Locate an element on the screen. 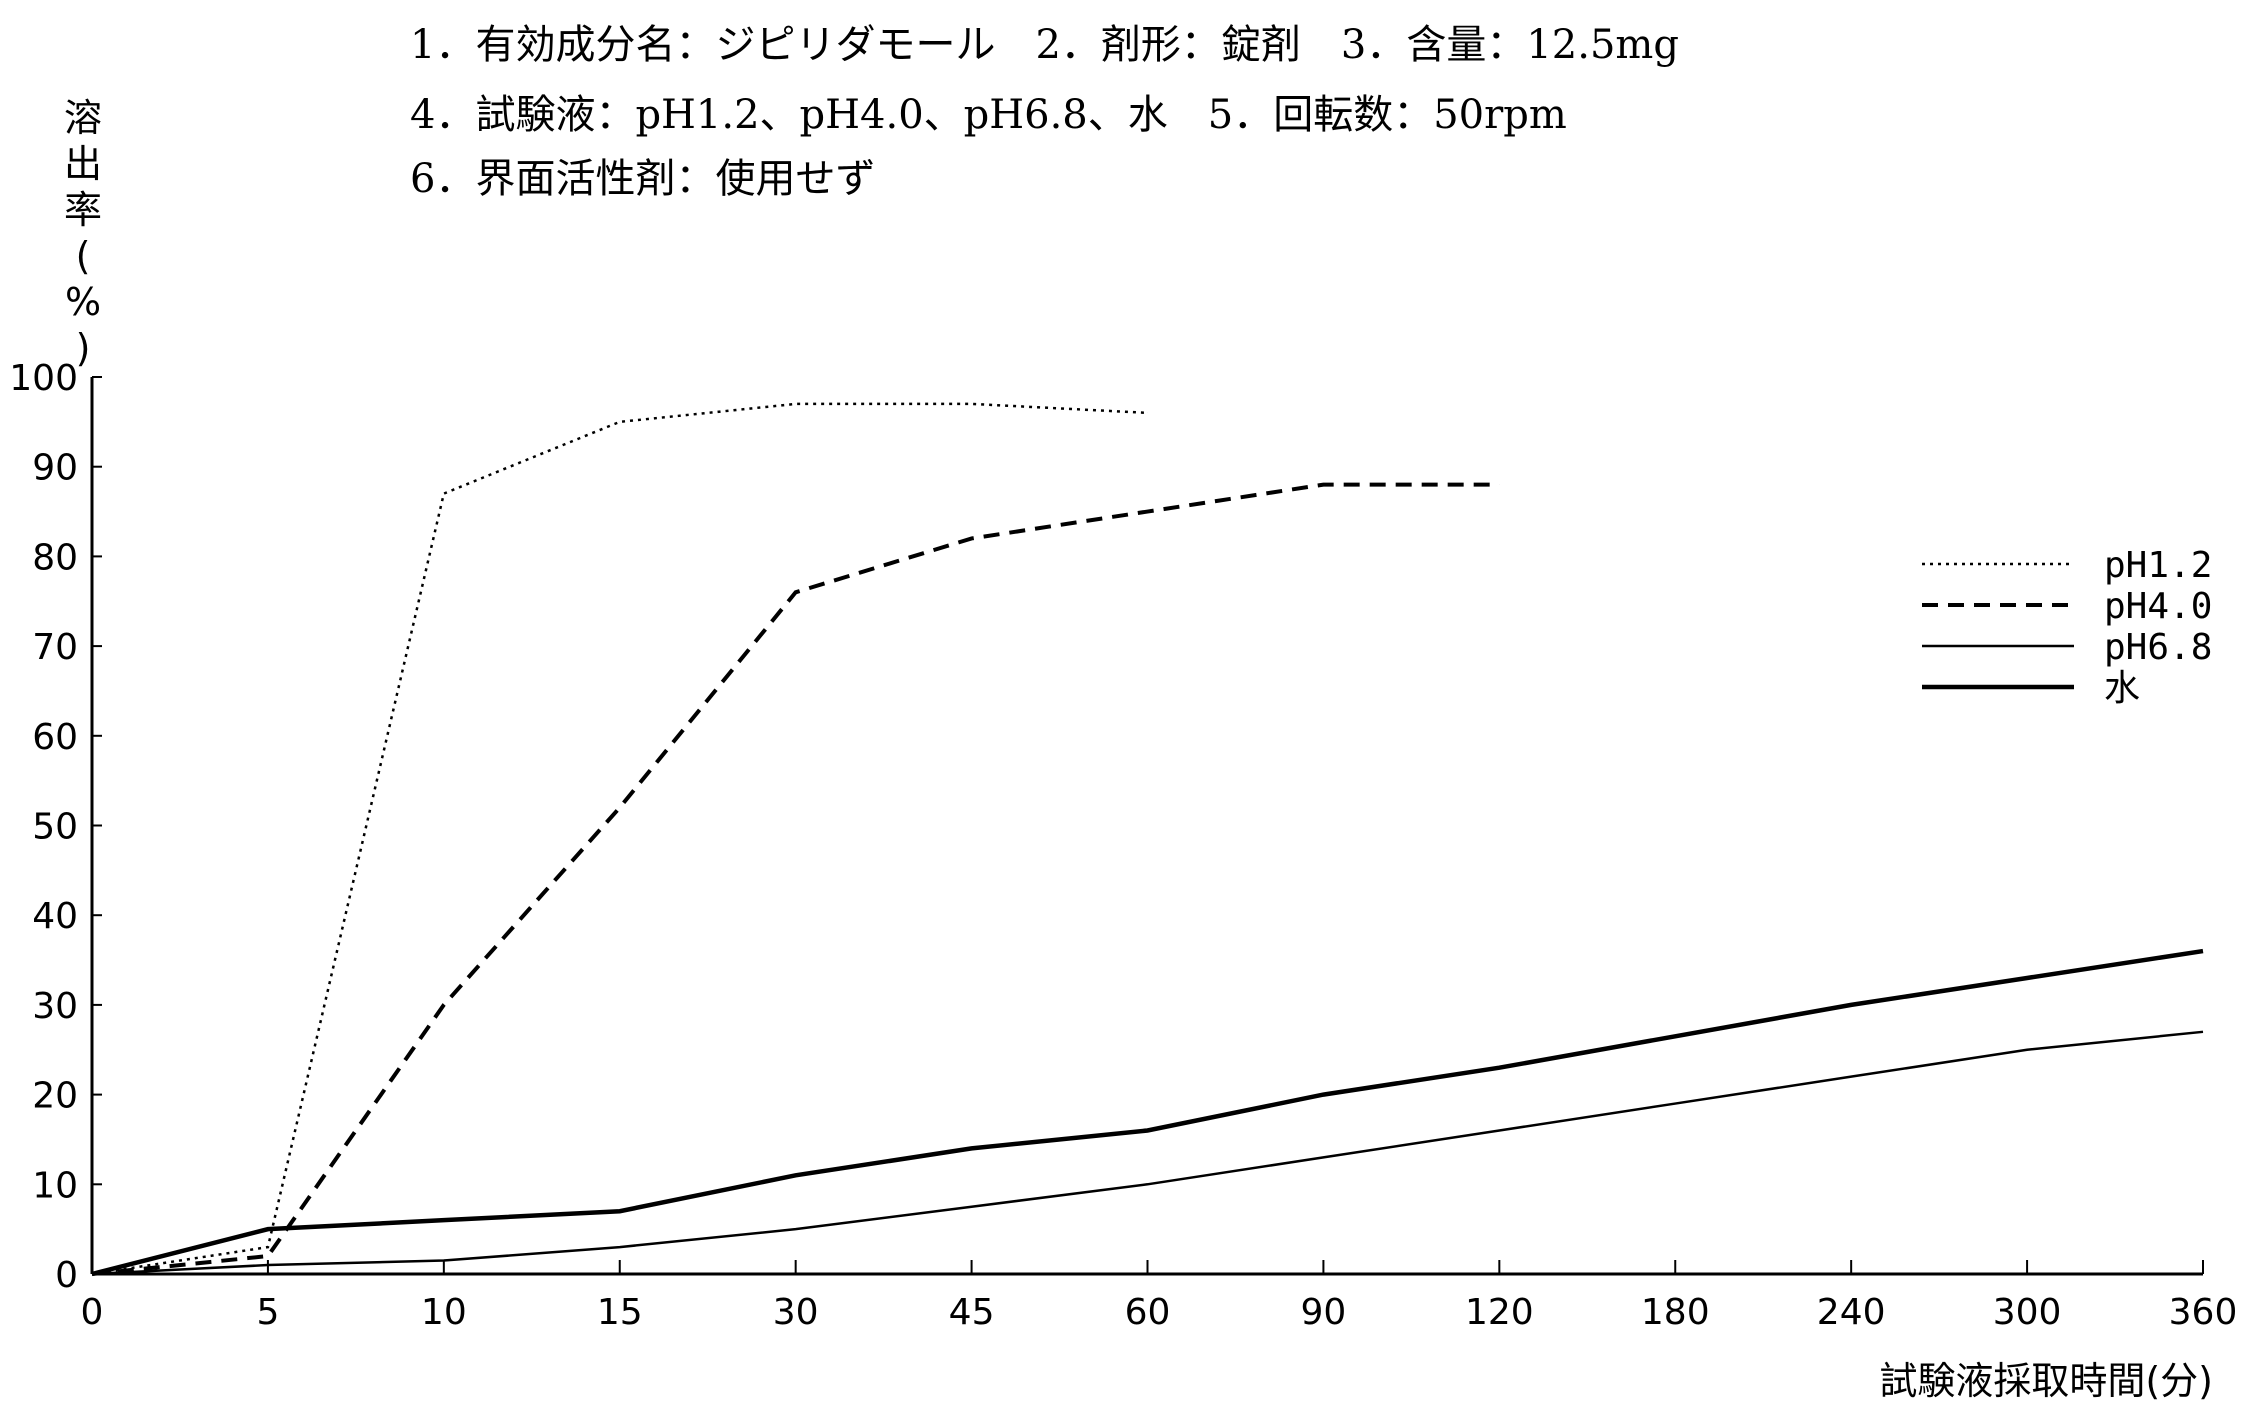 This screenshot has height=1417, width=2246. legend-label: pH6.8 is located at coordinates (2158, 647).